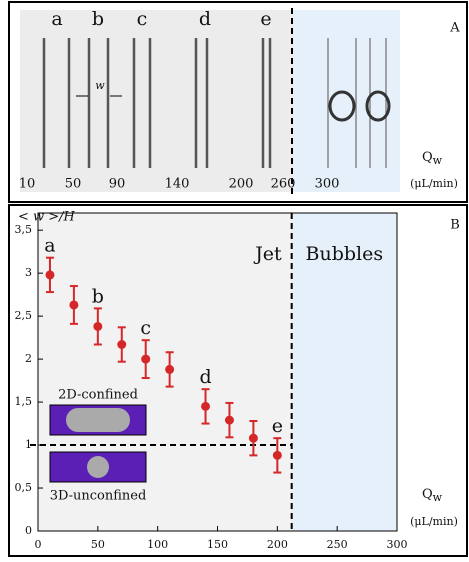  Describe the element at coordinates (217, 544) in the screenshot. I see `x-tick-label: 150` at that location.